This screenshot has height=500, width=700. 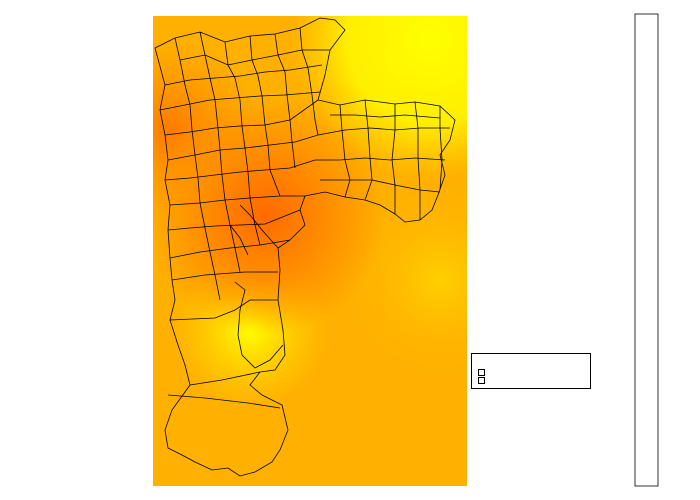 I want to click on colorbar-scale, so click(x=646, y=250).